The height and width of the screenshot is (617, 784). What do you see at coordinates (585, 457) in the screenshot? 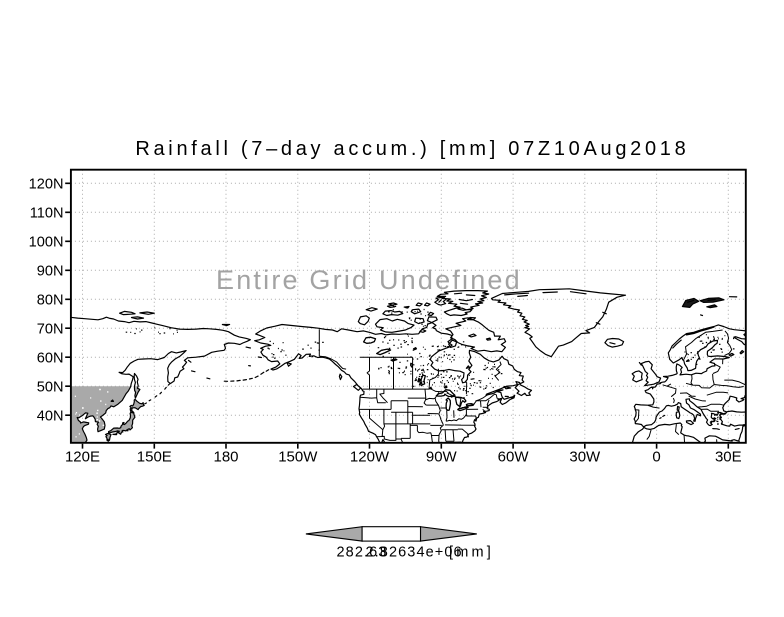
I see `svg-text: 30W` at bounding box center [585, 457].